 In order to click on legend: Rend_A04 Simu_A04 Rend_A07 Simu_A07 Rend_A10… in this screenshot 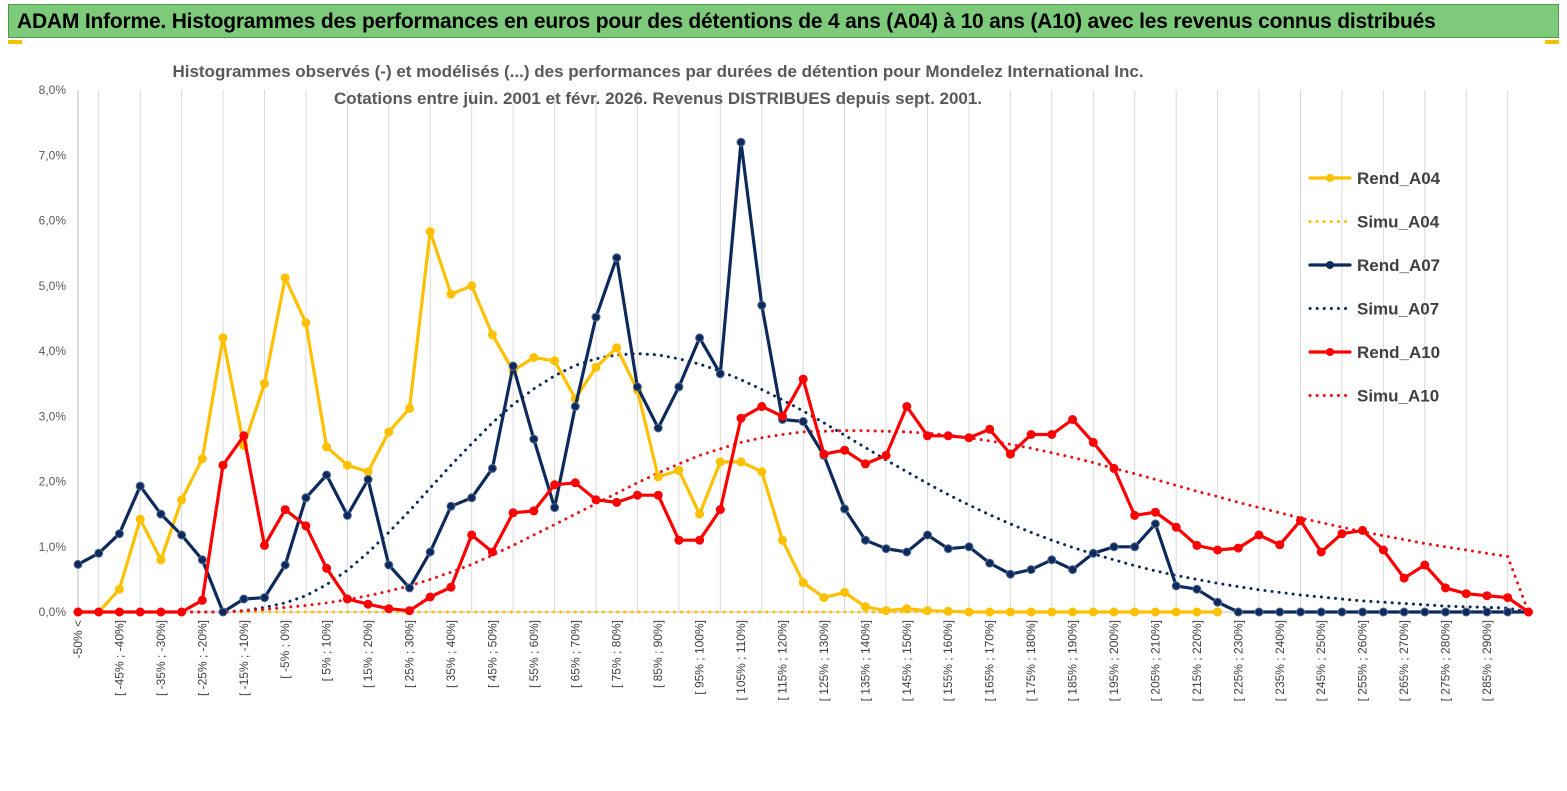, I will do `click(1374, 287)`.